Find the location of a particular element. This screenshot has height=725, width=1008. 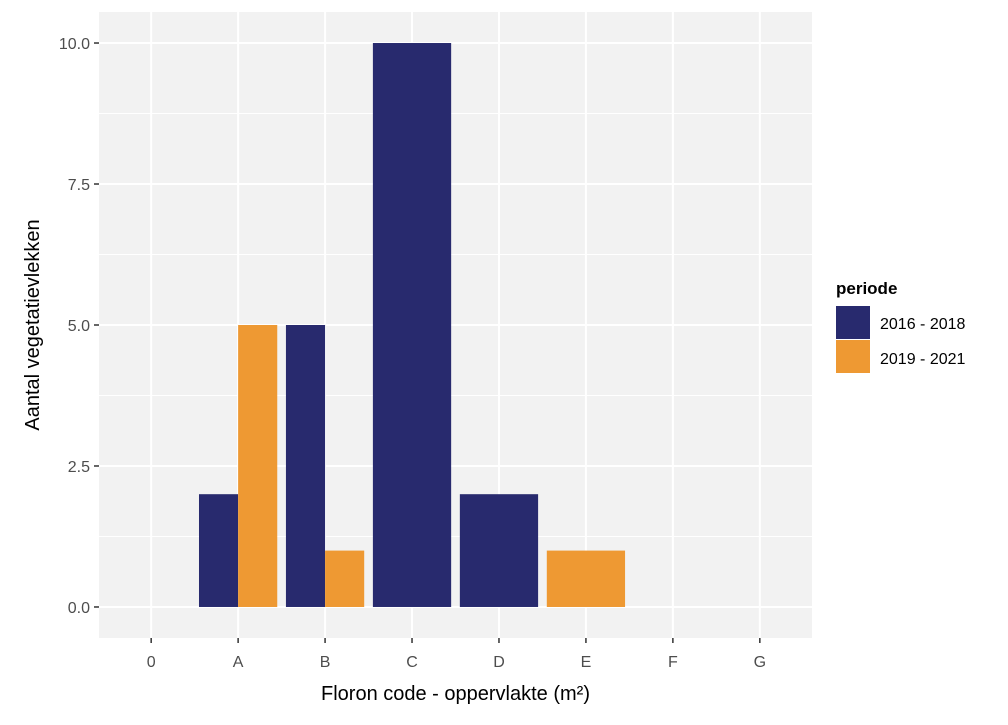

y-tick-label: 2.5 is located at coordinates (79, 467).